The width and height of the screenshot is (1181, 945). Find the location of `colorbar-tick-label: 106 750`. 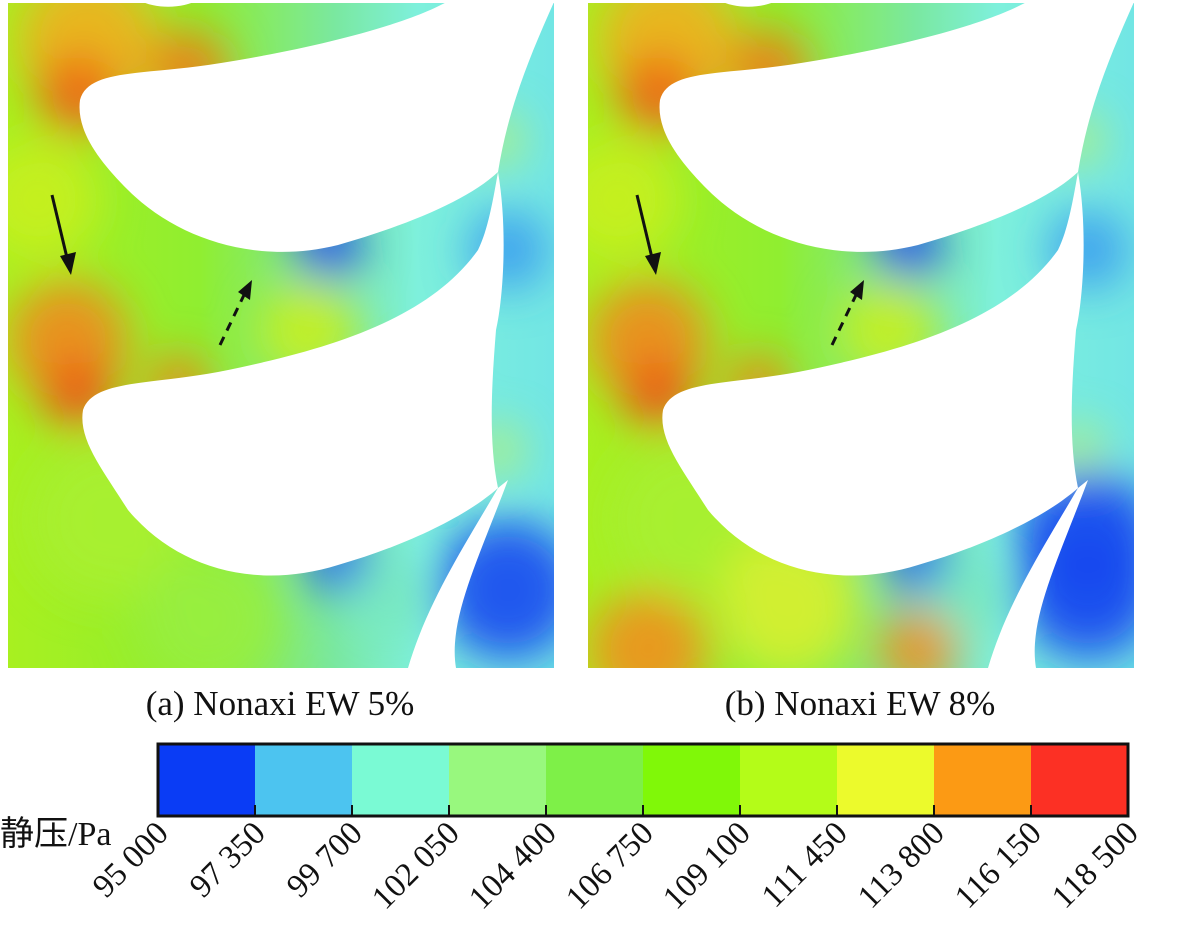

colorbar-tick-label: 106 750 is located at coordinates (609, 865).